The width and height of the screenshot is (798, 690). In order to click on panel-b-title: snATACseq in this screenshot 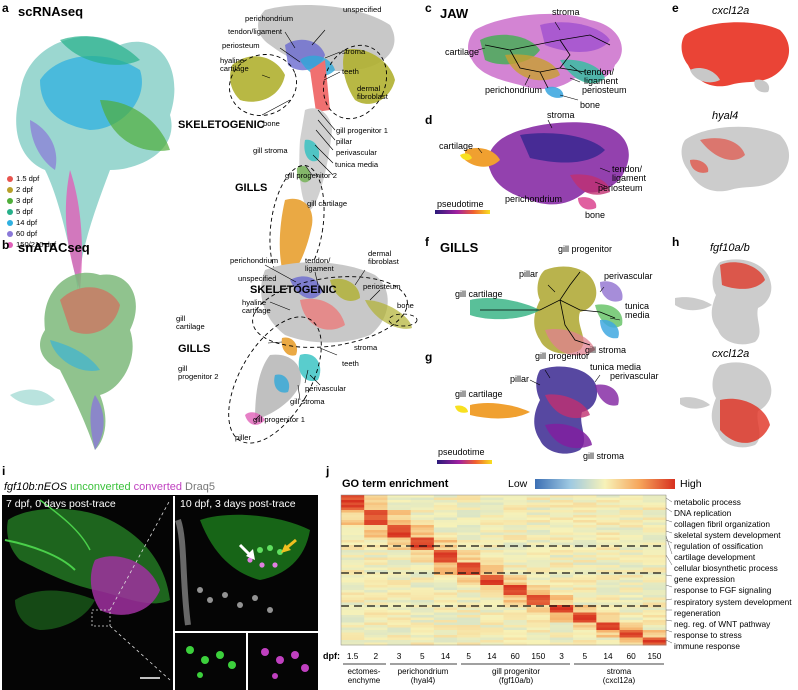, I will do `click(54, 247)`.